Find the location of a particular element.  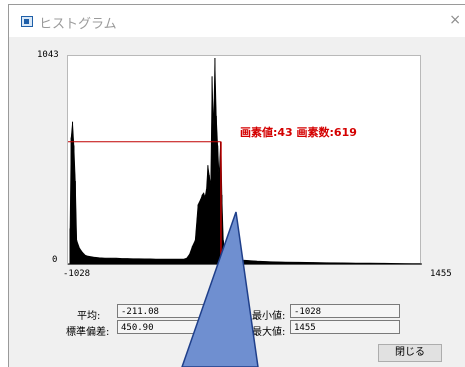

max-label: 最大値: is located at coordinates (269, 332).